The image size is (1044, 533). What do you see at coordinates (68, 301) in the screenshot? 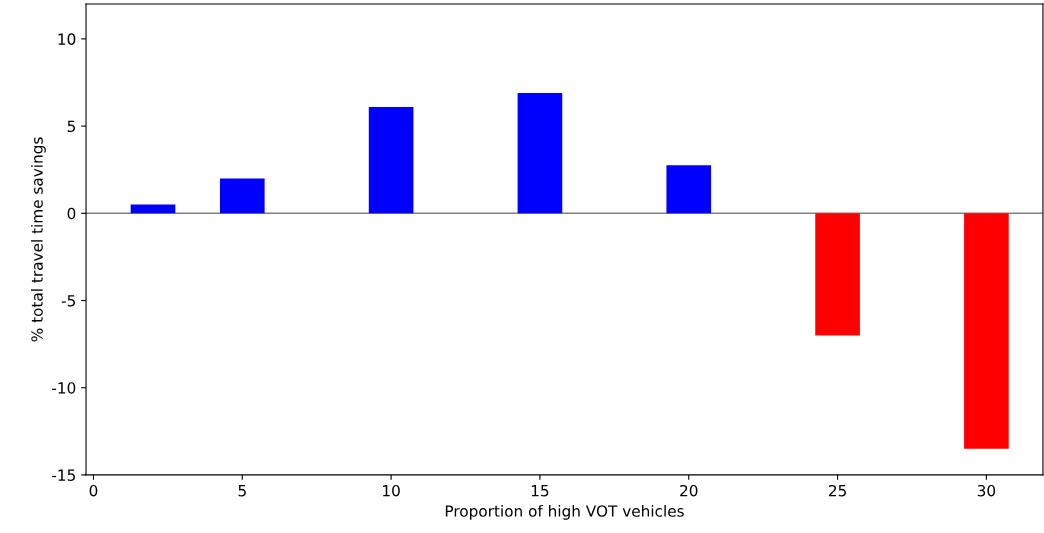
I see `y-tick-label: -5` at bounding box center [68, 301].